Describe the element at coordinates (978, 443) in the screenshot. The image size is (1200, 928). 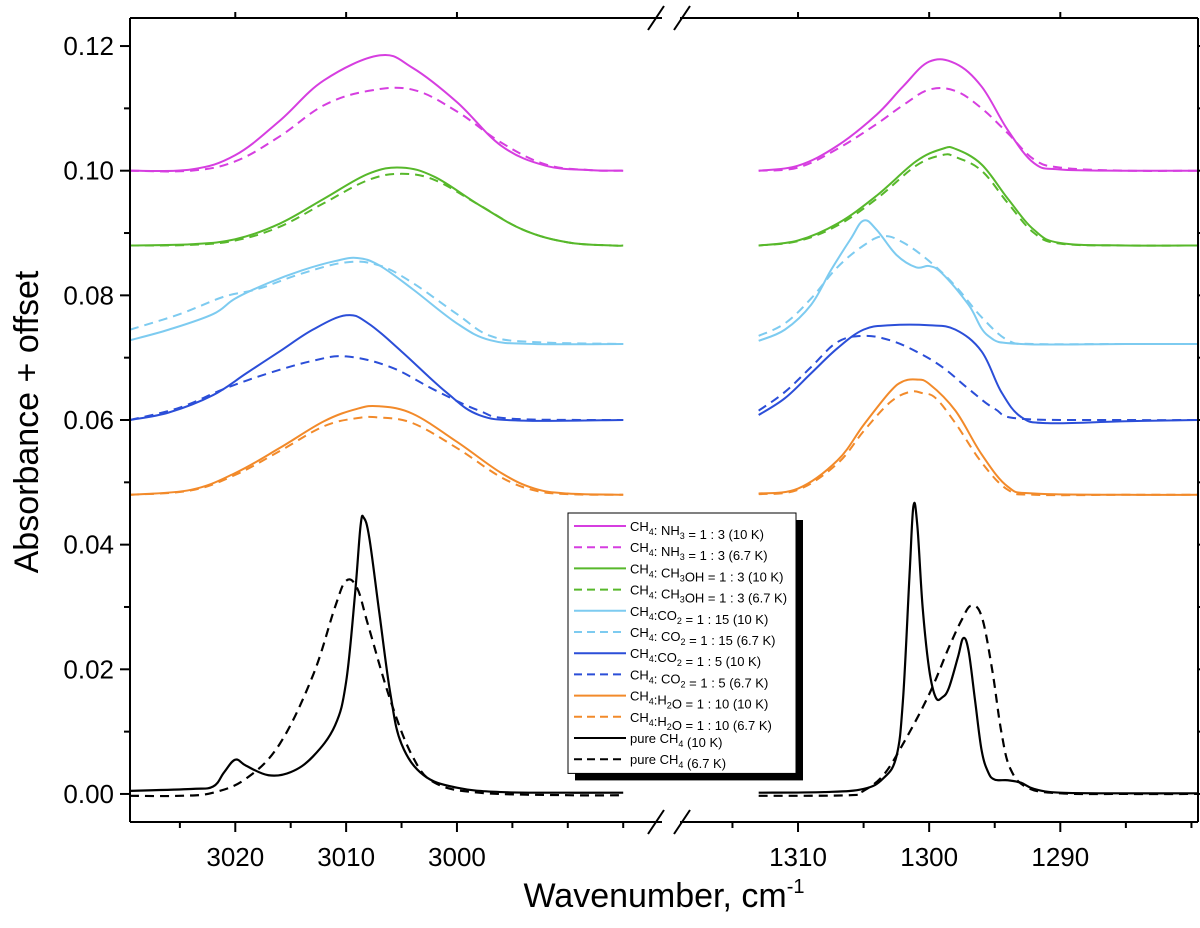
I see `series-line-h2o_67-right` at that location.